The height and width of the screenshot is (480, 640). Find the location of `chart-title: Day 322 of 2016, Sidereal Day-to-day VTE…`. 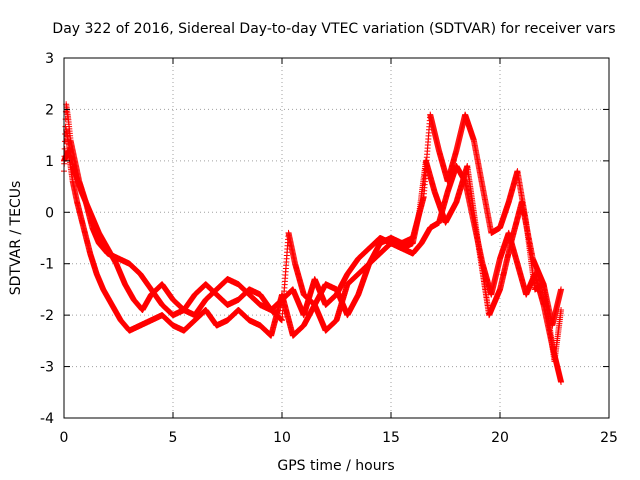

chart-title: Day 322 of 2016, Sidereal Day-to-day VTE… is located at coordinates (333, 29).